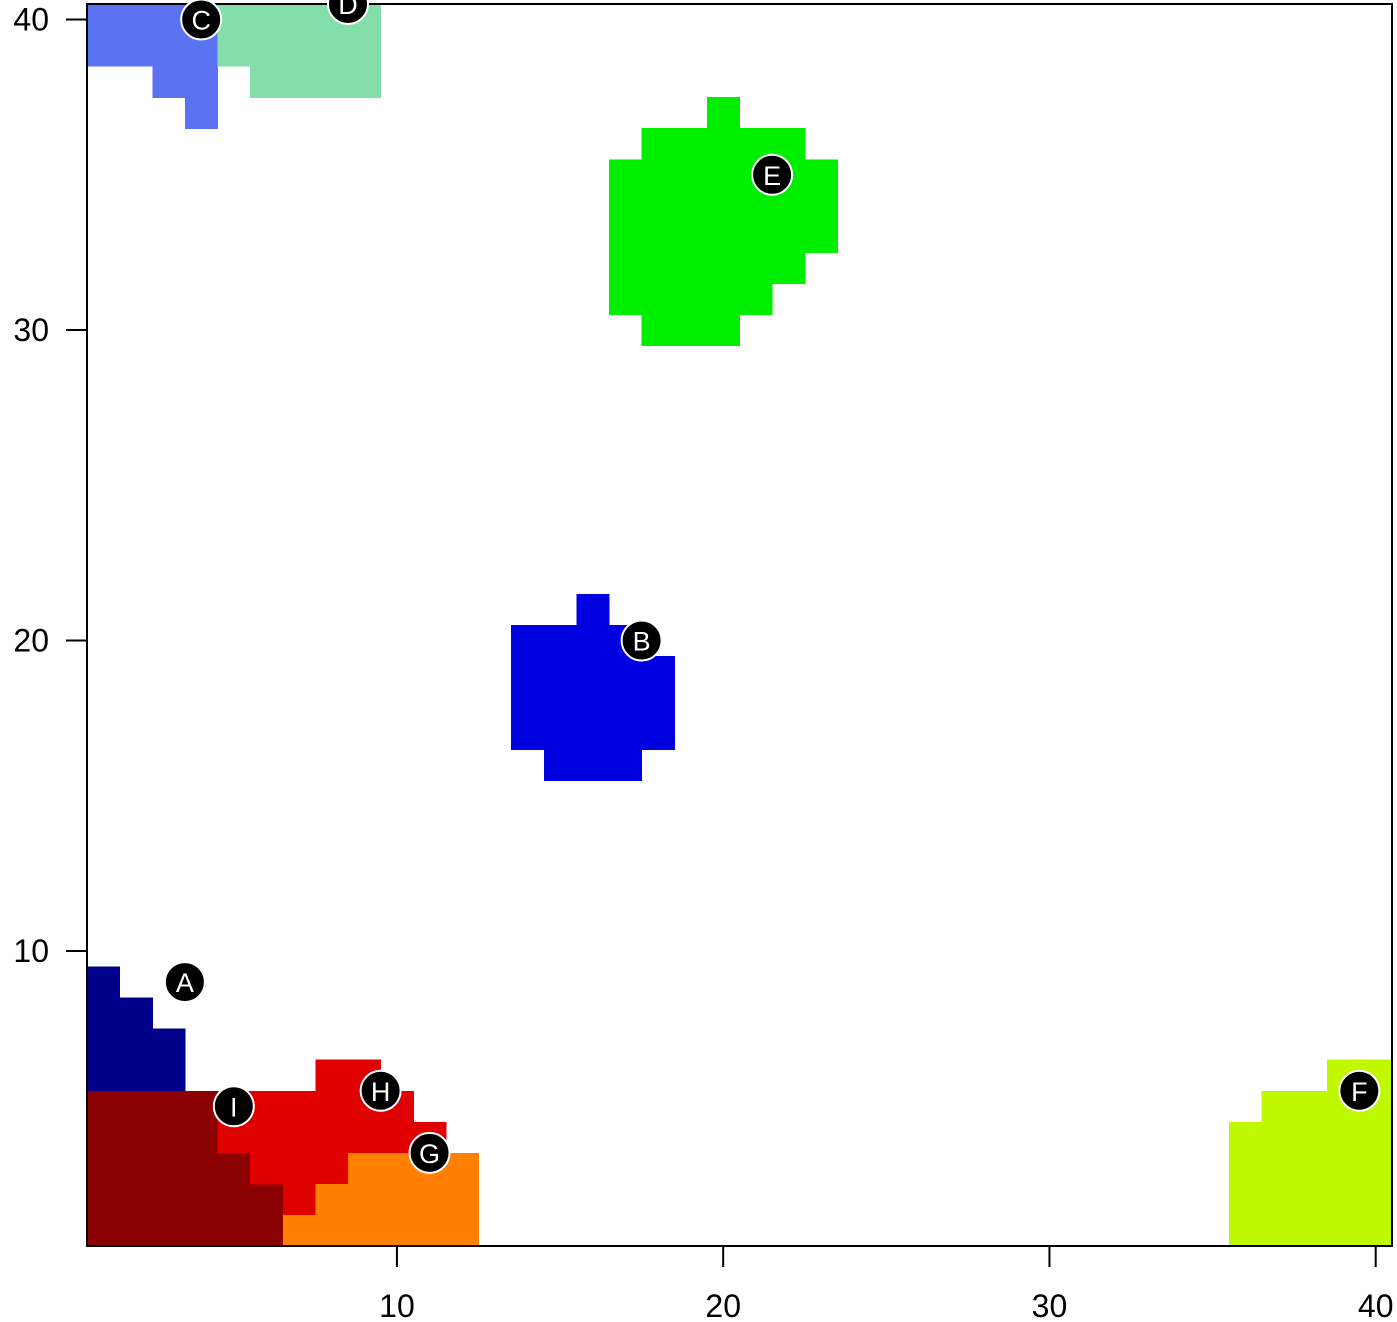 This screenshot has width=1397, height=1322. I want to click on marker-label: E, so click(772, 176).